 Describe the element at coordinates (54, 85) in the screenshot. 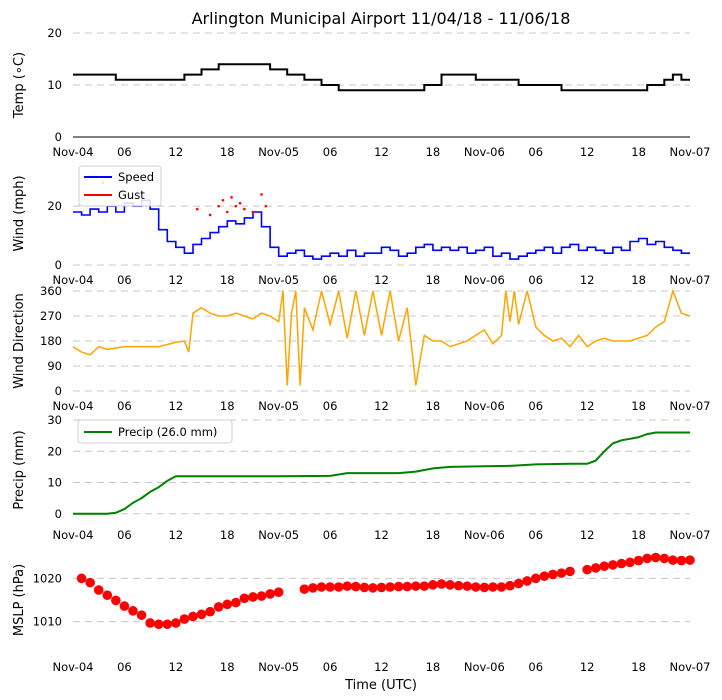

I see `y-tick-label: 10` at that location.